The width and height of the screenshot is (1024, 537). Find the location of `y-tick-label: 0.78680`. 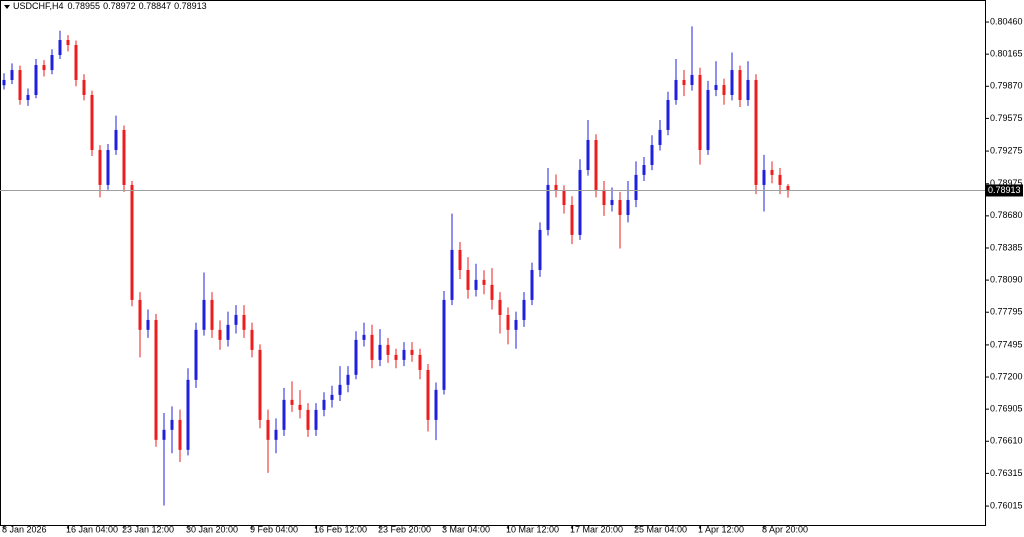

y-tick-label: 0.78680 is located at coordinates (1006, 215).